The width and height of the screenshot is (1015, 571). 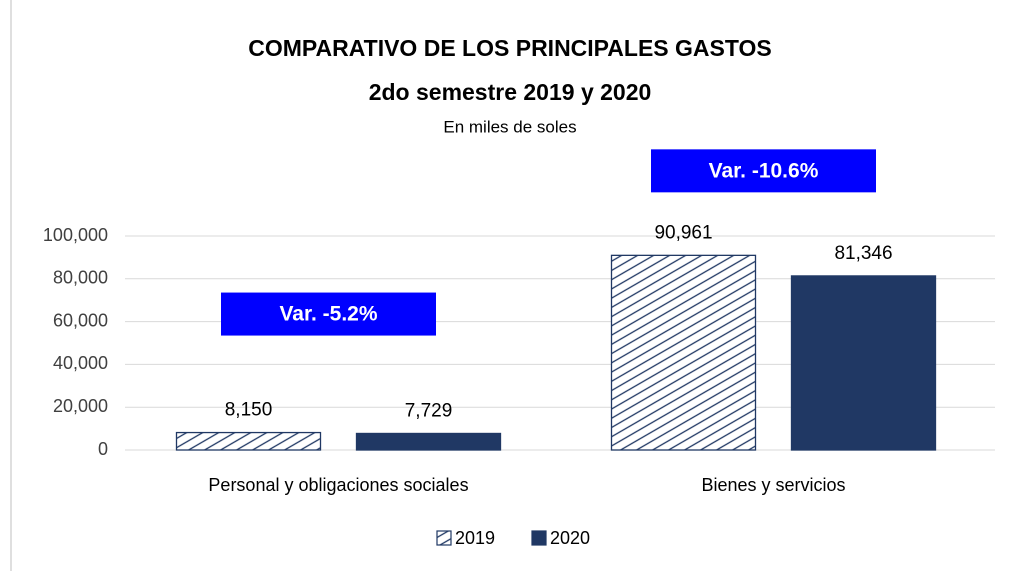 I want to click on legend-label: 2019, so click(x=475, y=538).